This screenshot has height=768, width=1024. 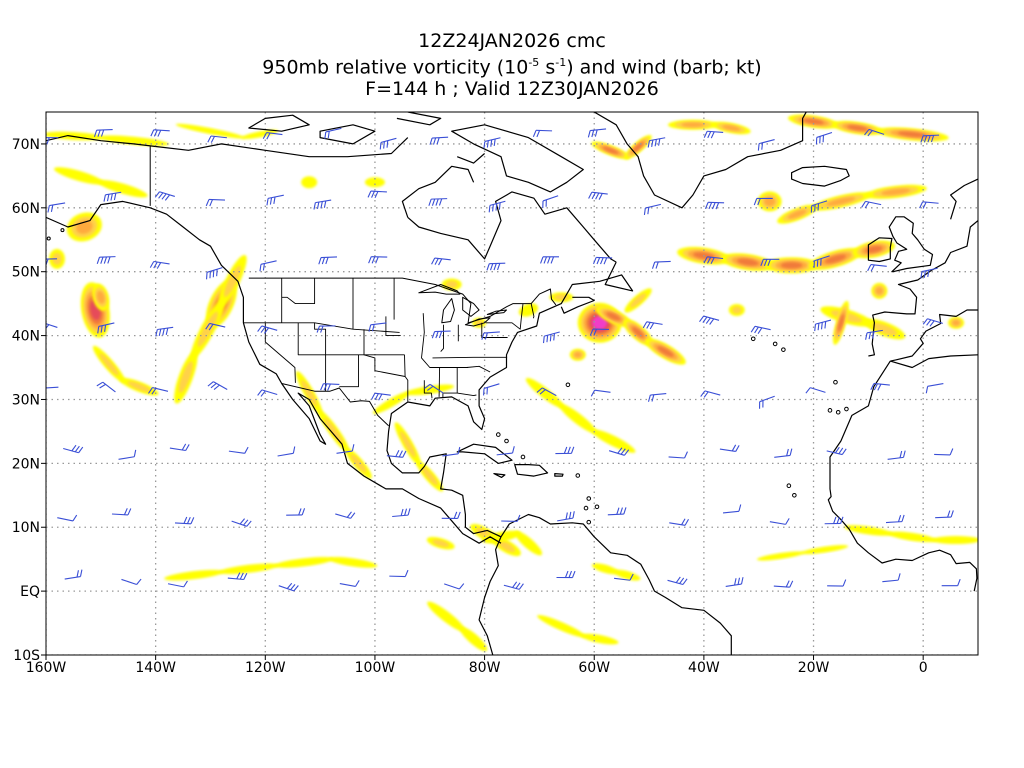 I want to click on title-valid-time: F=144 h ; Valid 12Z30JAN2026, so click(x=512, y=89).